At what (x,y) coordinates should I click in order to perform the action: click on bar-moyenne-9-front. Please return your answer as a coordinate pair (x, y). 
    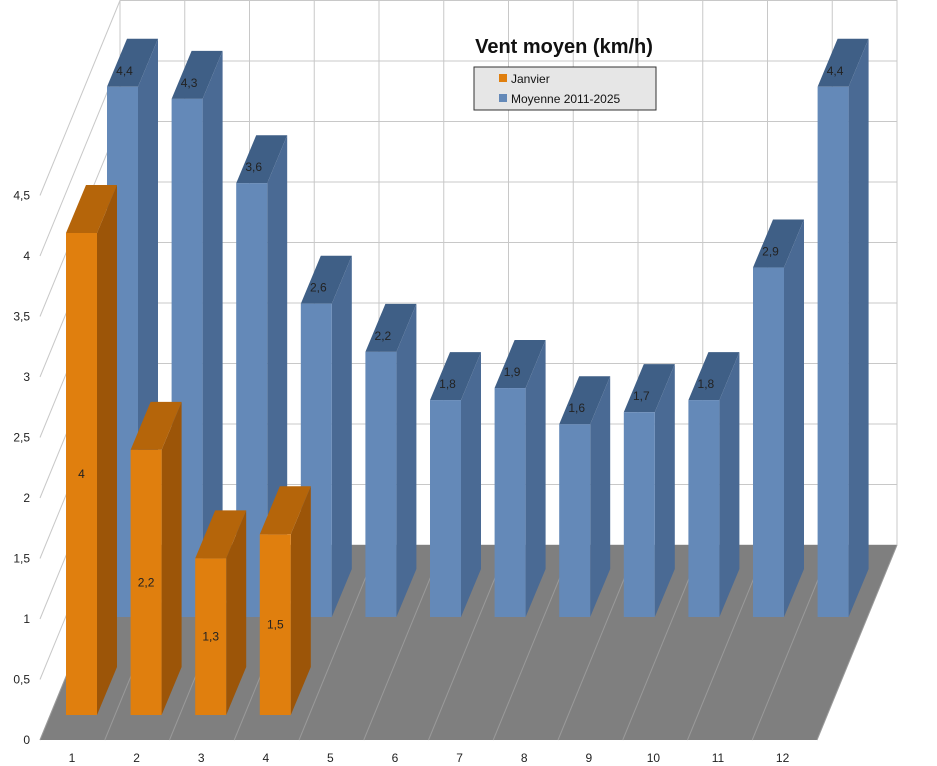
    Looking at the image, I should click on (639, 514).